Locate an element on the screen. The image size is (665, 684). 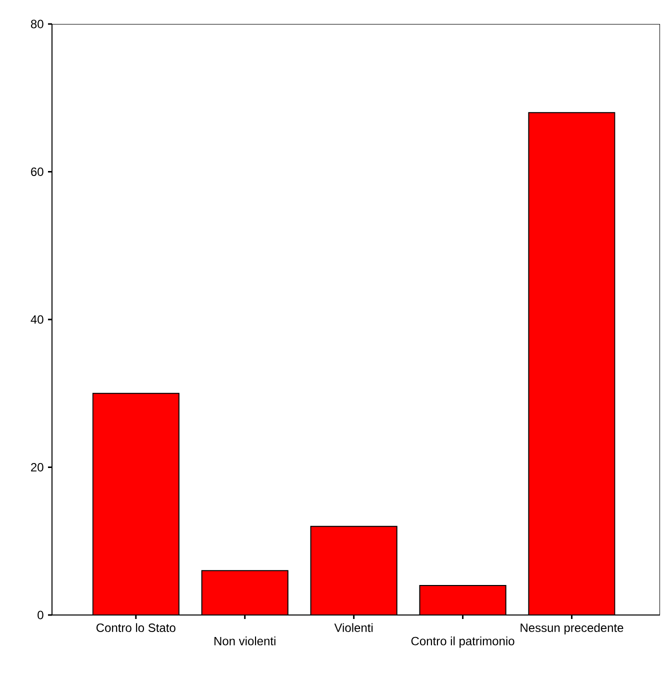
x-tick-label: Contro il patrimonio is located at coordinates (462, 642).